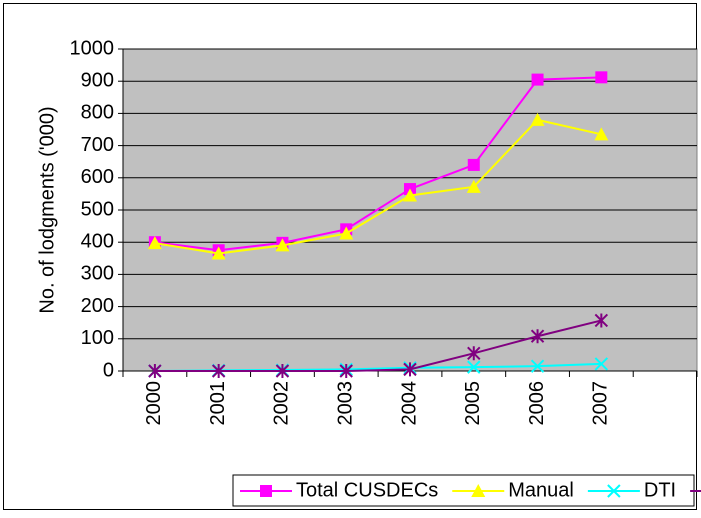 Image resolution: width=701 pixels, height=518 pixels. Describe the element at coordinates (108, 370) in the screenshot. I see `y-tick-label: 0` at that location.